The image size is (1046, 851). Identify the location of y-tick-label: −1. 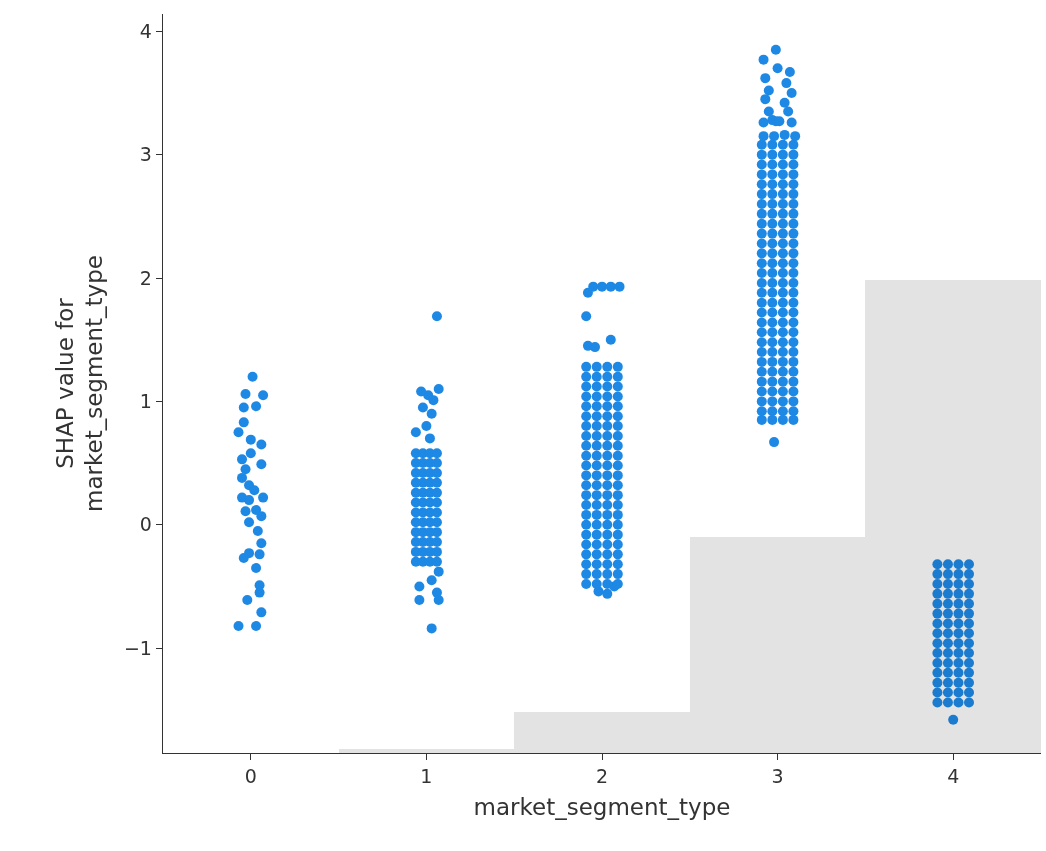
(137, 647).